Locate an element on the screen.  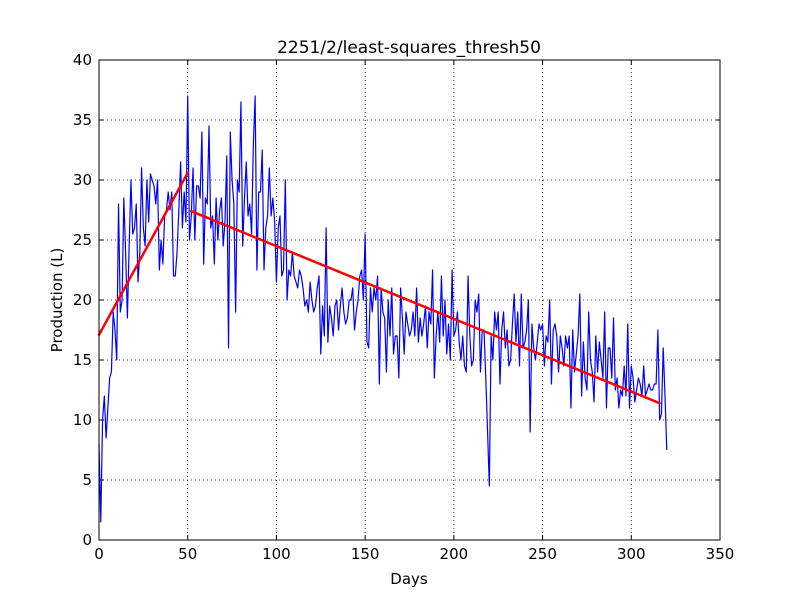
x-tick-label: 50 is located at coordinates (187, 554).